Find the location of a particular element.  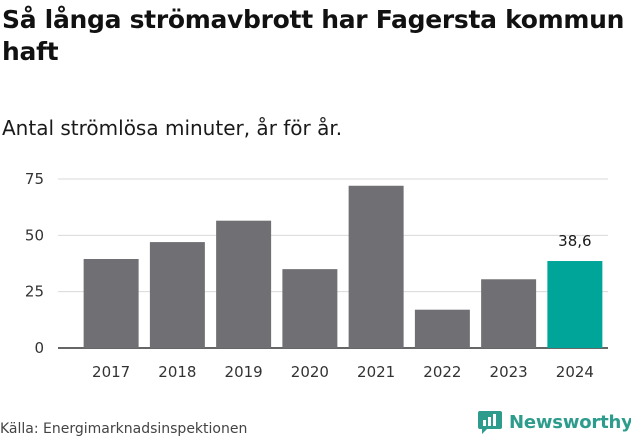

source-note: Källa: Energimarknadsinspektionen is located at coordinates (124, 429).